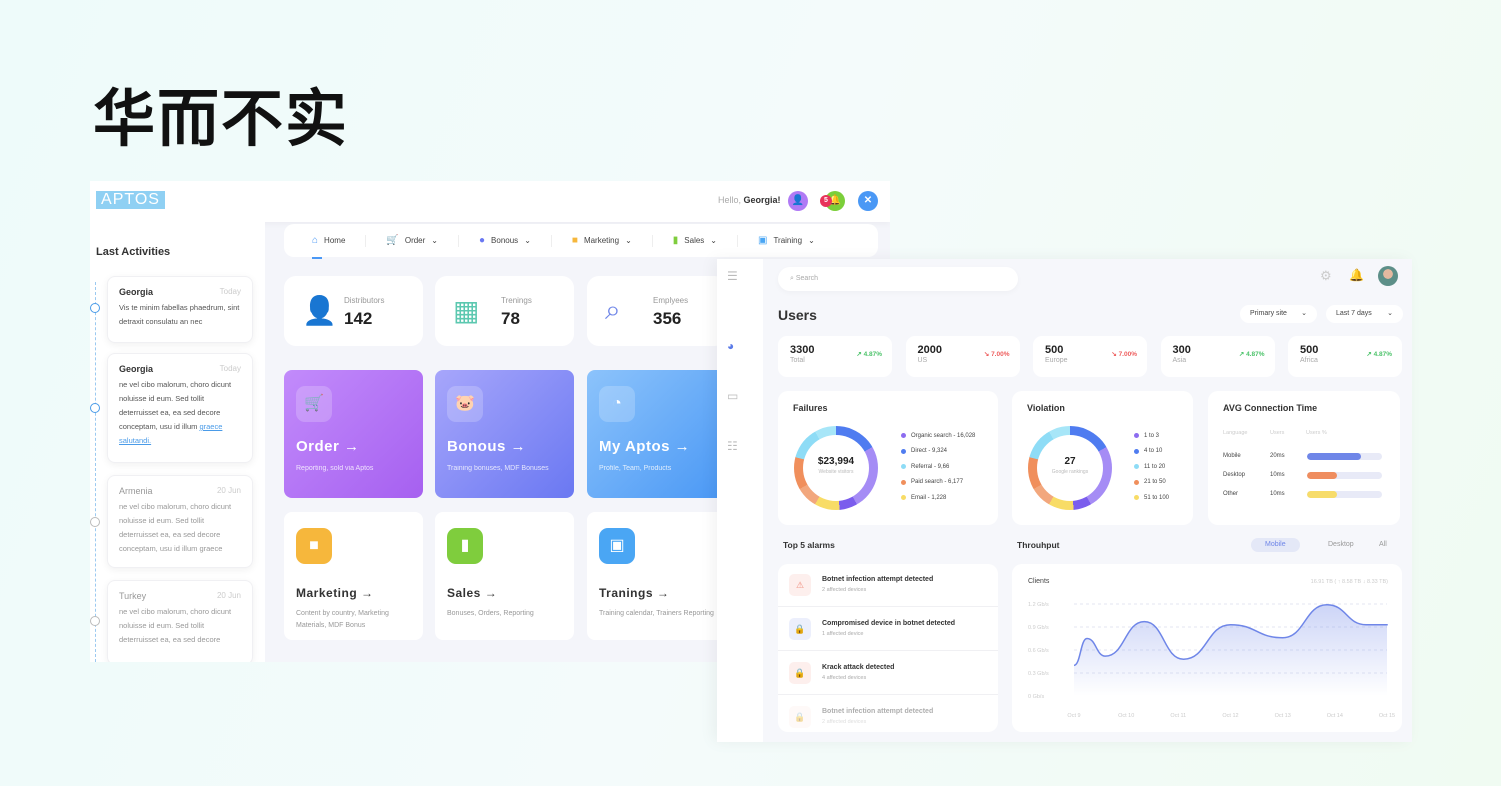  Describe the element at coordinates (1054, 350) in the screenshot. I see `kpi-value: 500` at that location.